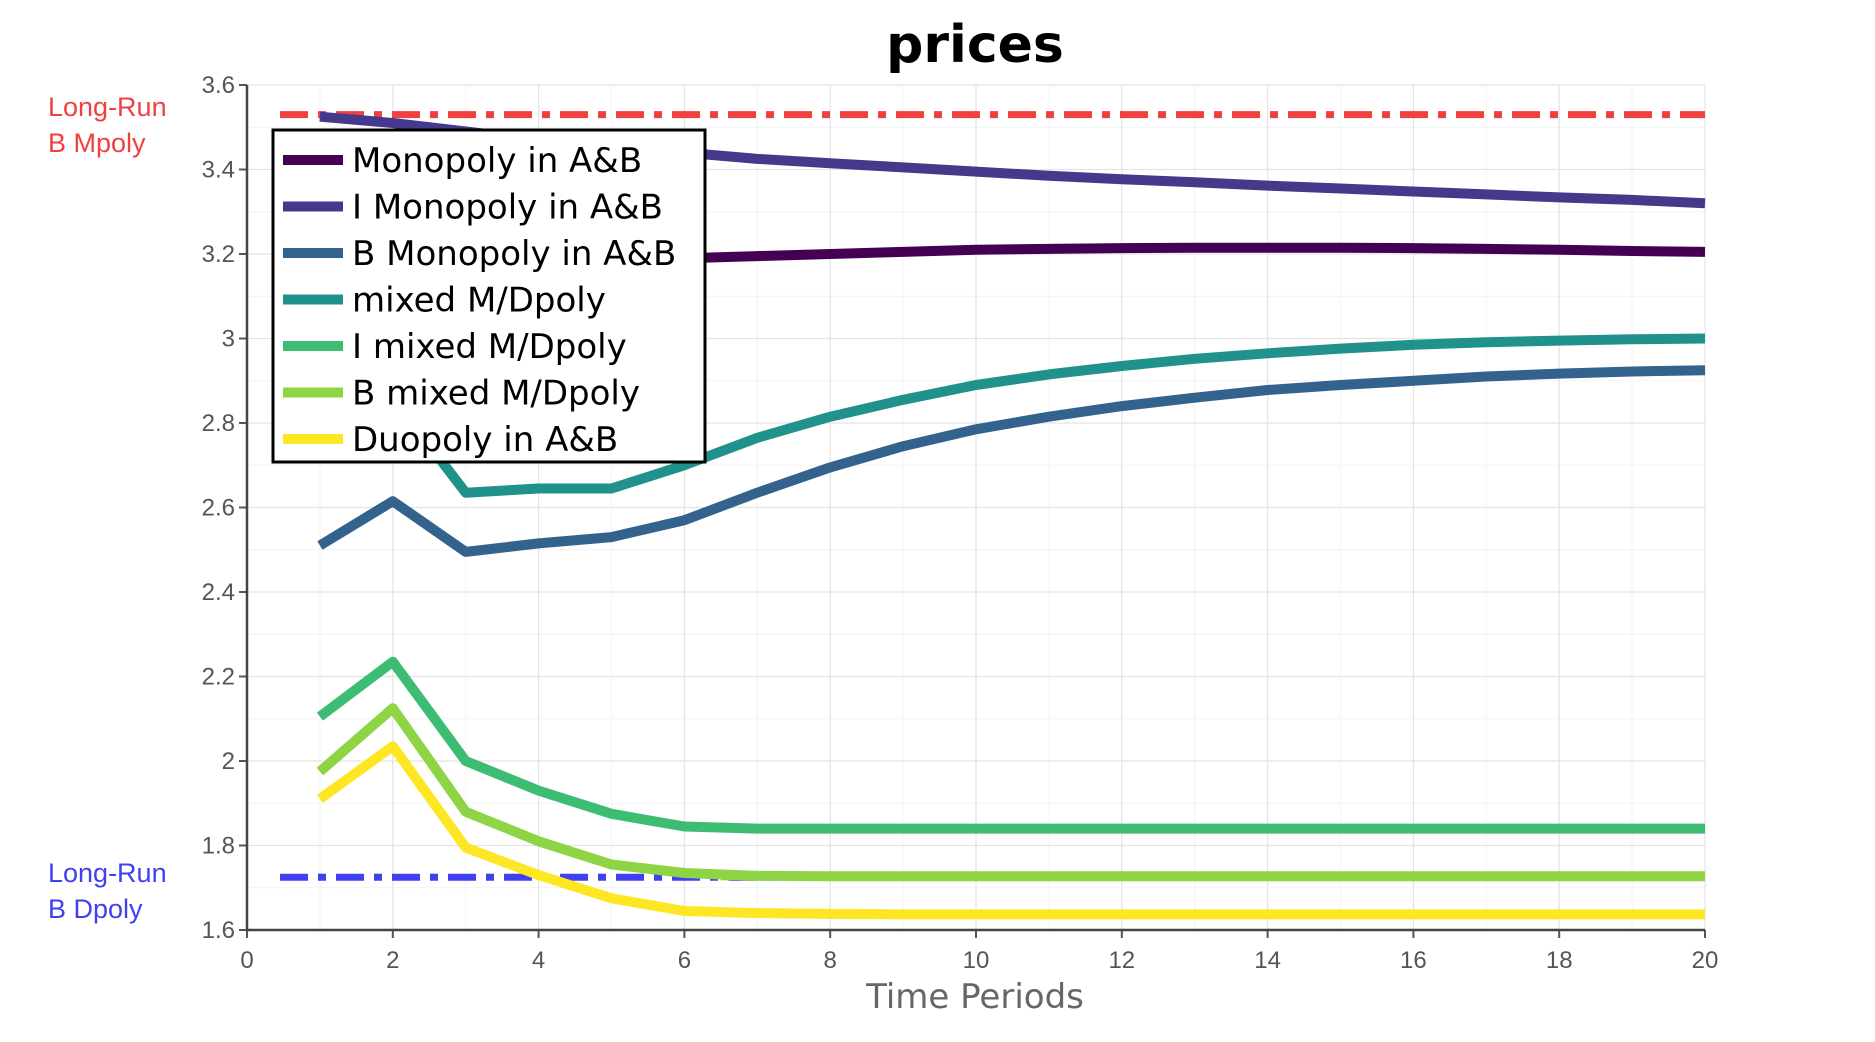 The height and width of the screenshot is (1042, 1875). What do you see at coordinates (830, 960) in the screenshot?
I see `x-tick-label: 8` at bounding box center [830, 960].